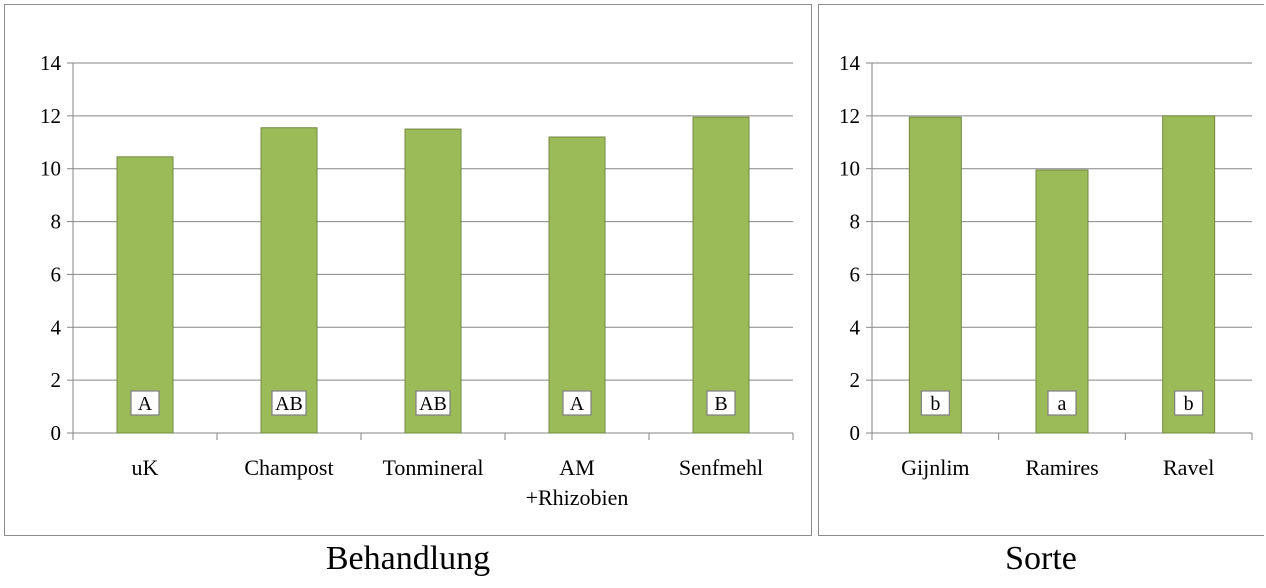  I want to click on x-tick-label: Ravel, so click(1188, 467).